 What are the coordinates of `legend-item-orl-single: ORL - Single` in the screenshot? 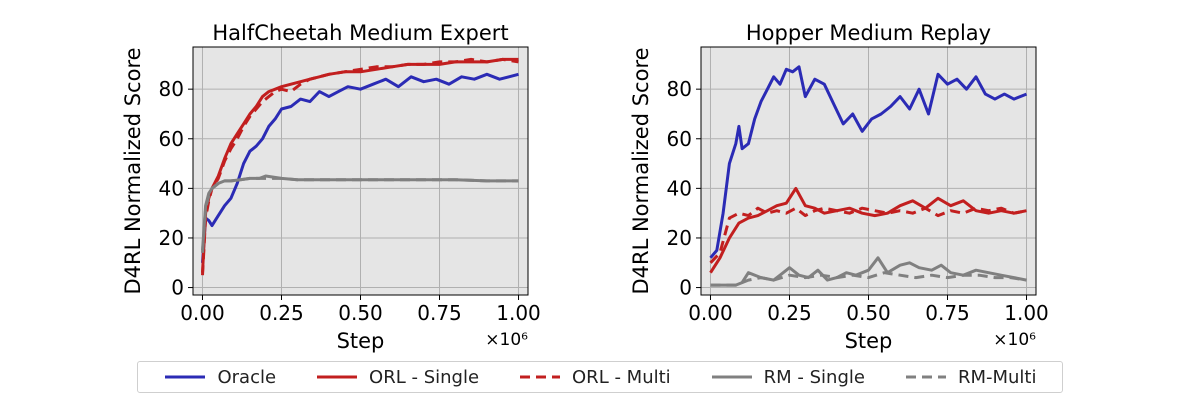 It's located at (397, 377).